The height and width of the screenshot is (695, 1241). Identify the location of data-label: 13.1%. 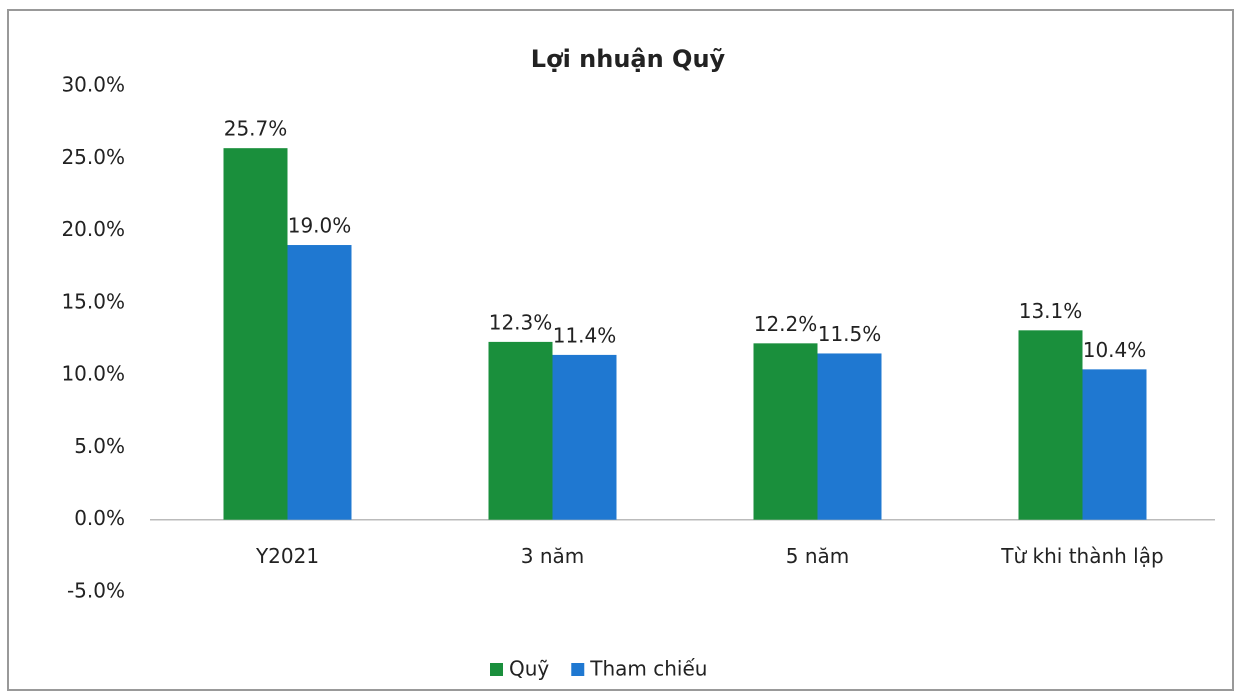
(1051, 311).